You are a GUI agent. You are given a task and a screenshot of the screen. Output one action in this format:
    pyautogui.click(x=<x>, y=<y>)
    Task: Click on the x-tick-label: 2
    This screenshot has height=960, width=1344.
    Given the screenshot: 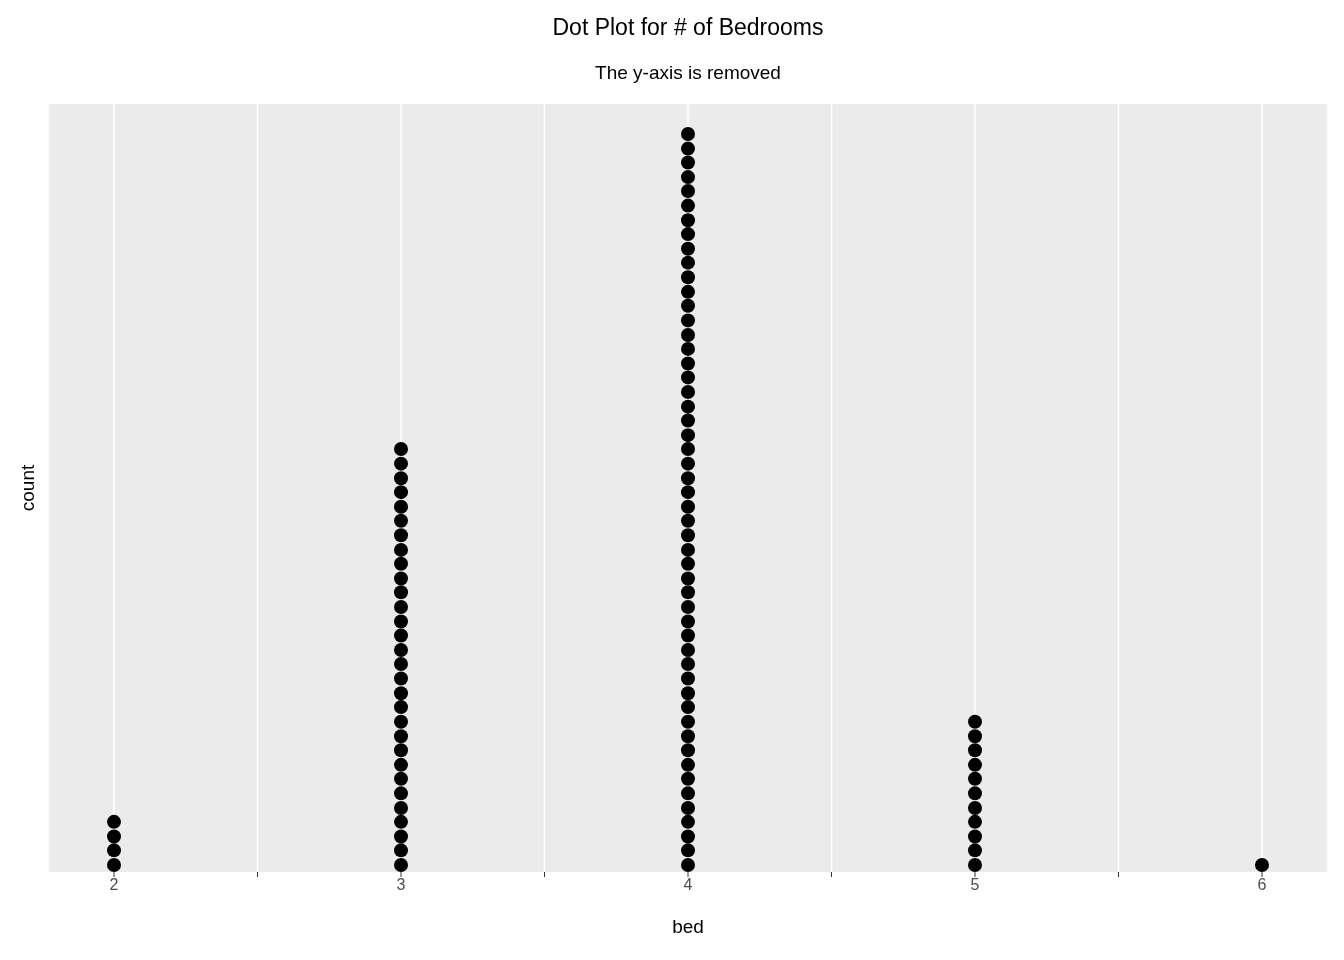 What is the action you would take?
    pyautogui.click(x=114, y=885)
    